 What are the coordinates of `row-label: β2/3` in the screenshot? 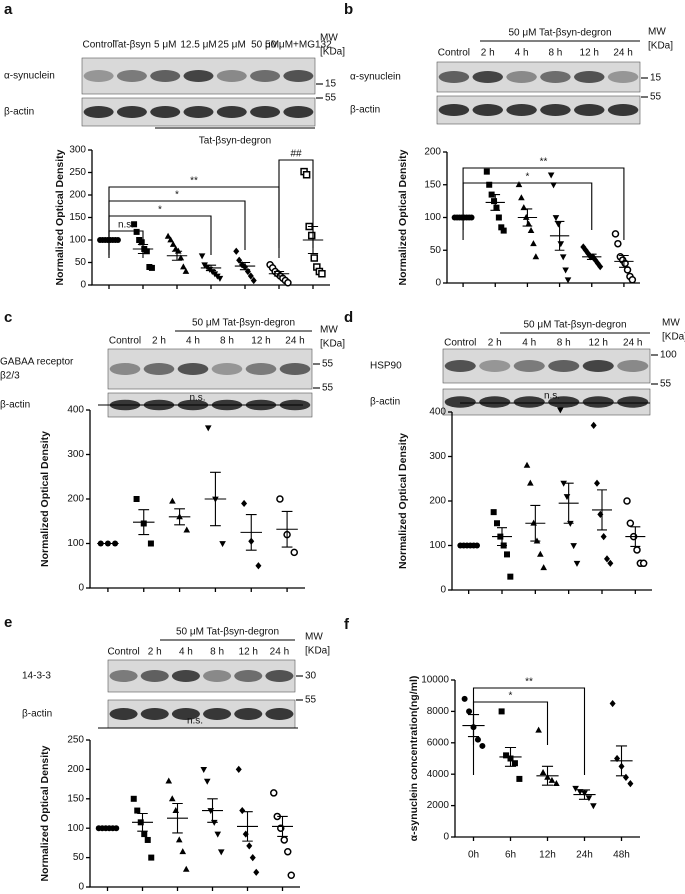 It's located at (10, 376).